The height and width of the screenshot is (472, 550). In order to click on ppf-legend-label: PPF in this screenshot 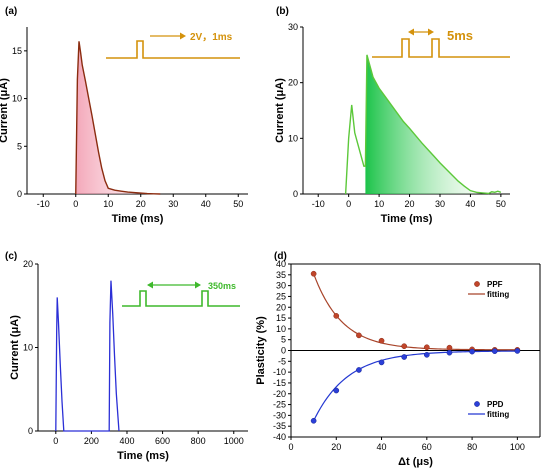, I will do `click(495, 284)`.